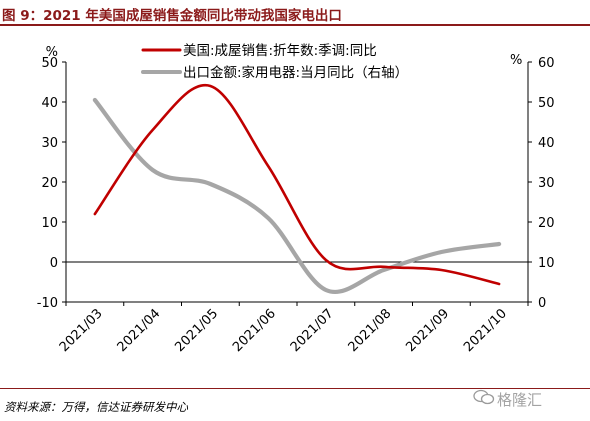  Describe the element at coordinates (542, 303) in the screenshot. I see `right-tick-label: 0` at that location.